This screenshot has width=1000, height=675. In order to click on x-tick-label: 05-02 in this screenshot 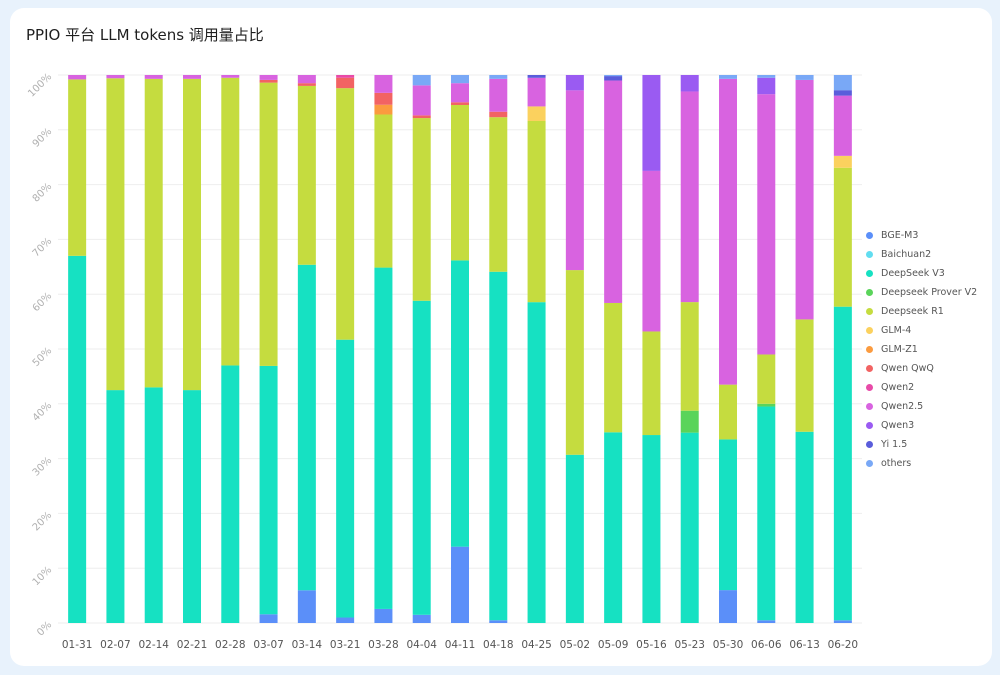, I will do `click(575, 645)`.